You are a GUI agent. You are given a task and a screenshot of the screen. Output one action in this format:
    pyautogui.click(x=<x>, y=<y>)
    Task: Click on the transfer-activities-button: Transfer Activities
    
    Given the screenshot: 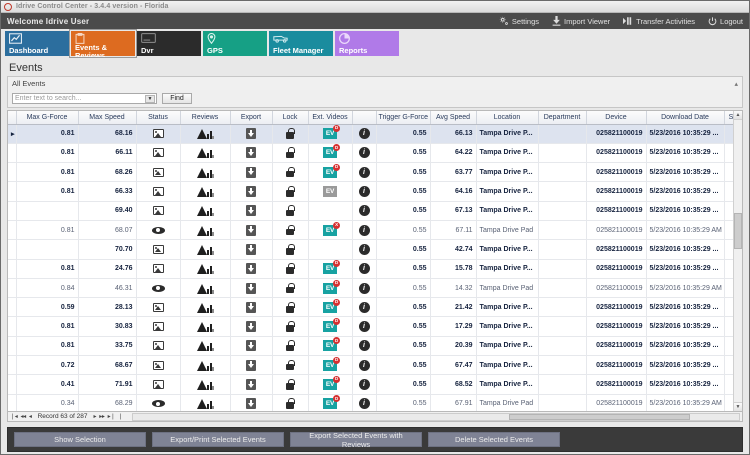 What is the action you would take?
    pyautogui.click(x=659, y=21)
    